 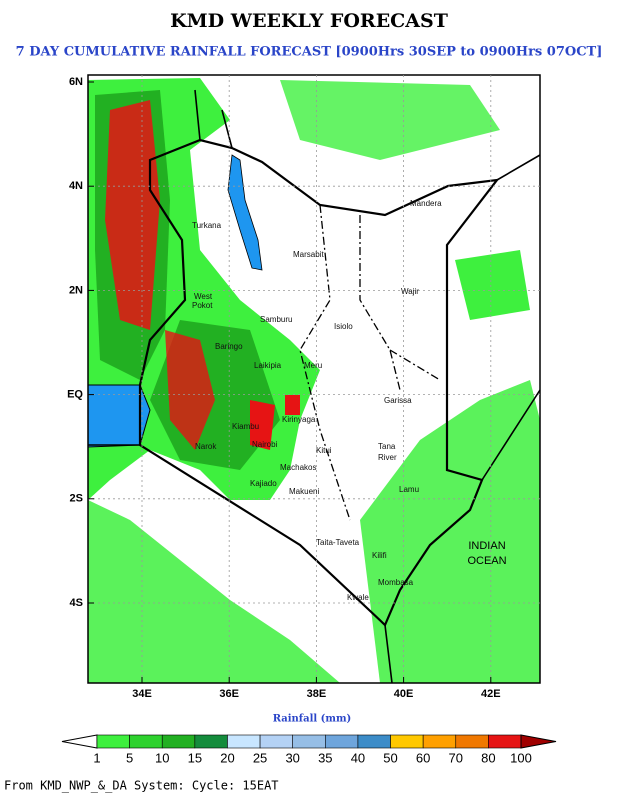 I want to click on place-label: Machakos, so click(x=298, y=467).